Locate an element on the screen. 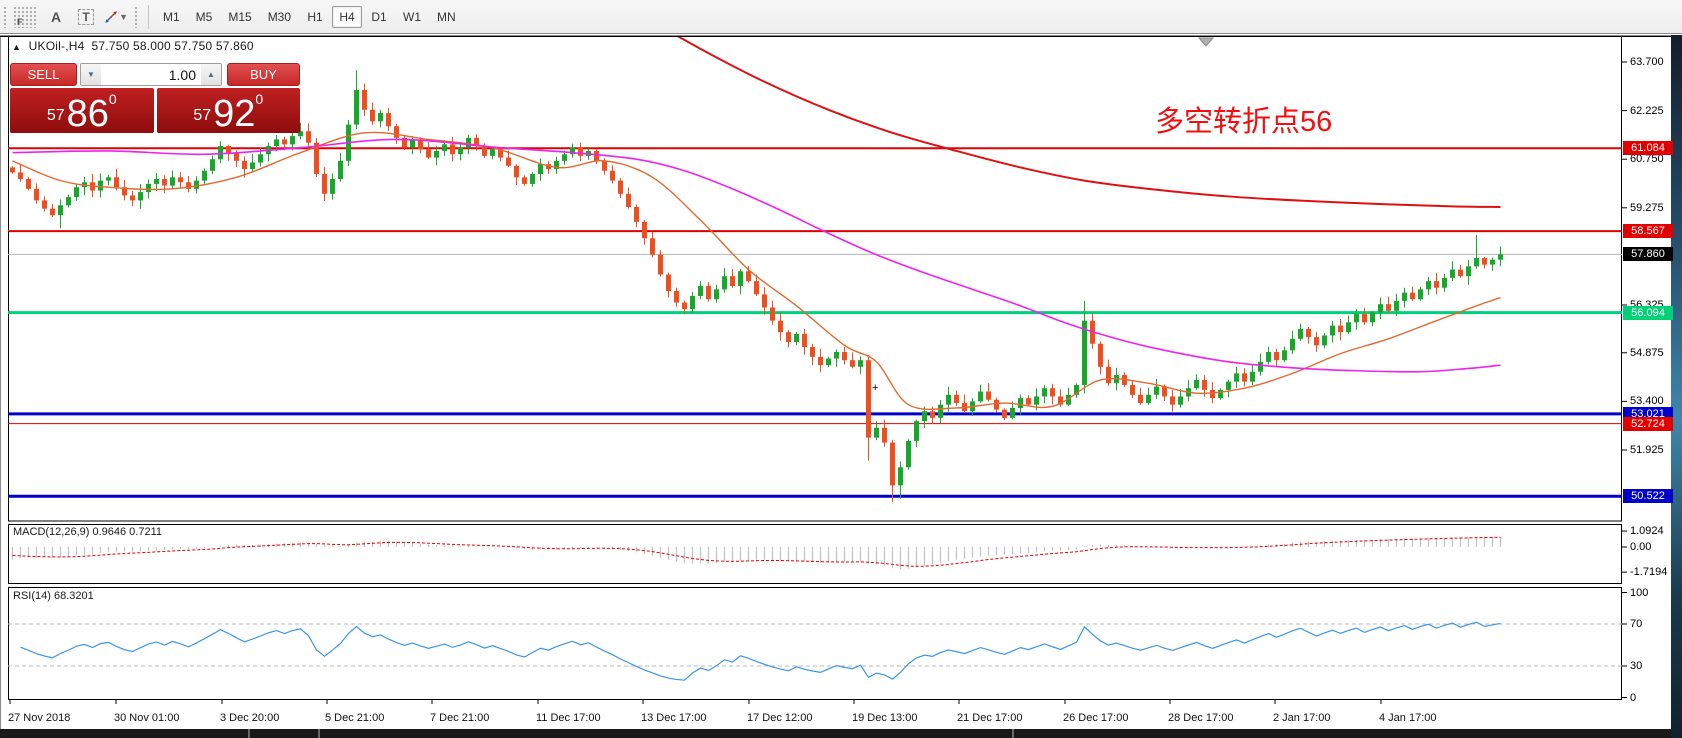 The width and height of the screenshot is (1682, 738). date-axis-label: 5 Dec 21:00 is located at coordinates (355, 718).